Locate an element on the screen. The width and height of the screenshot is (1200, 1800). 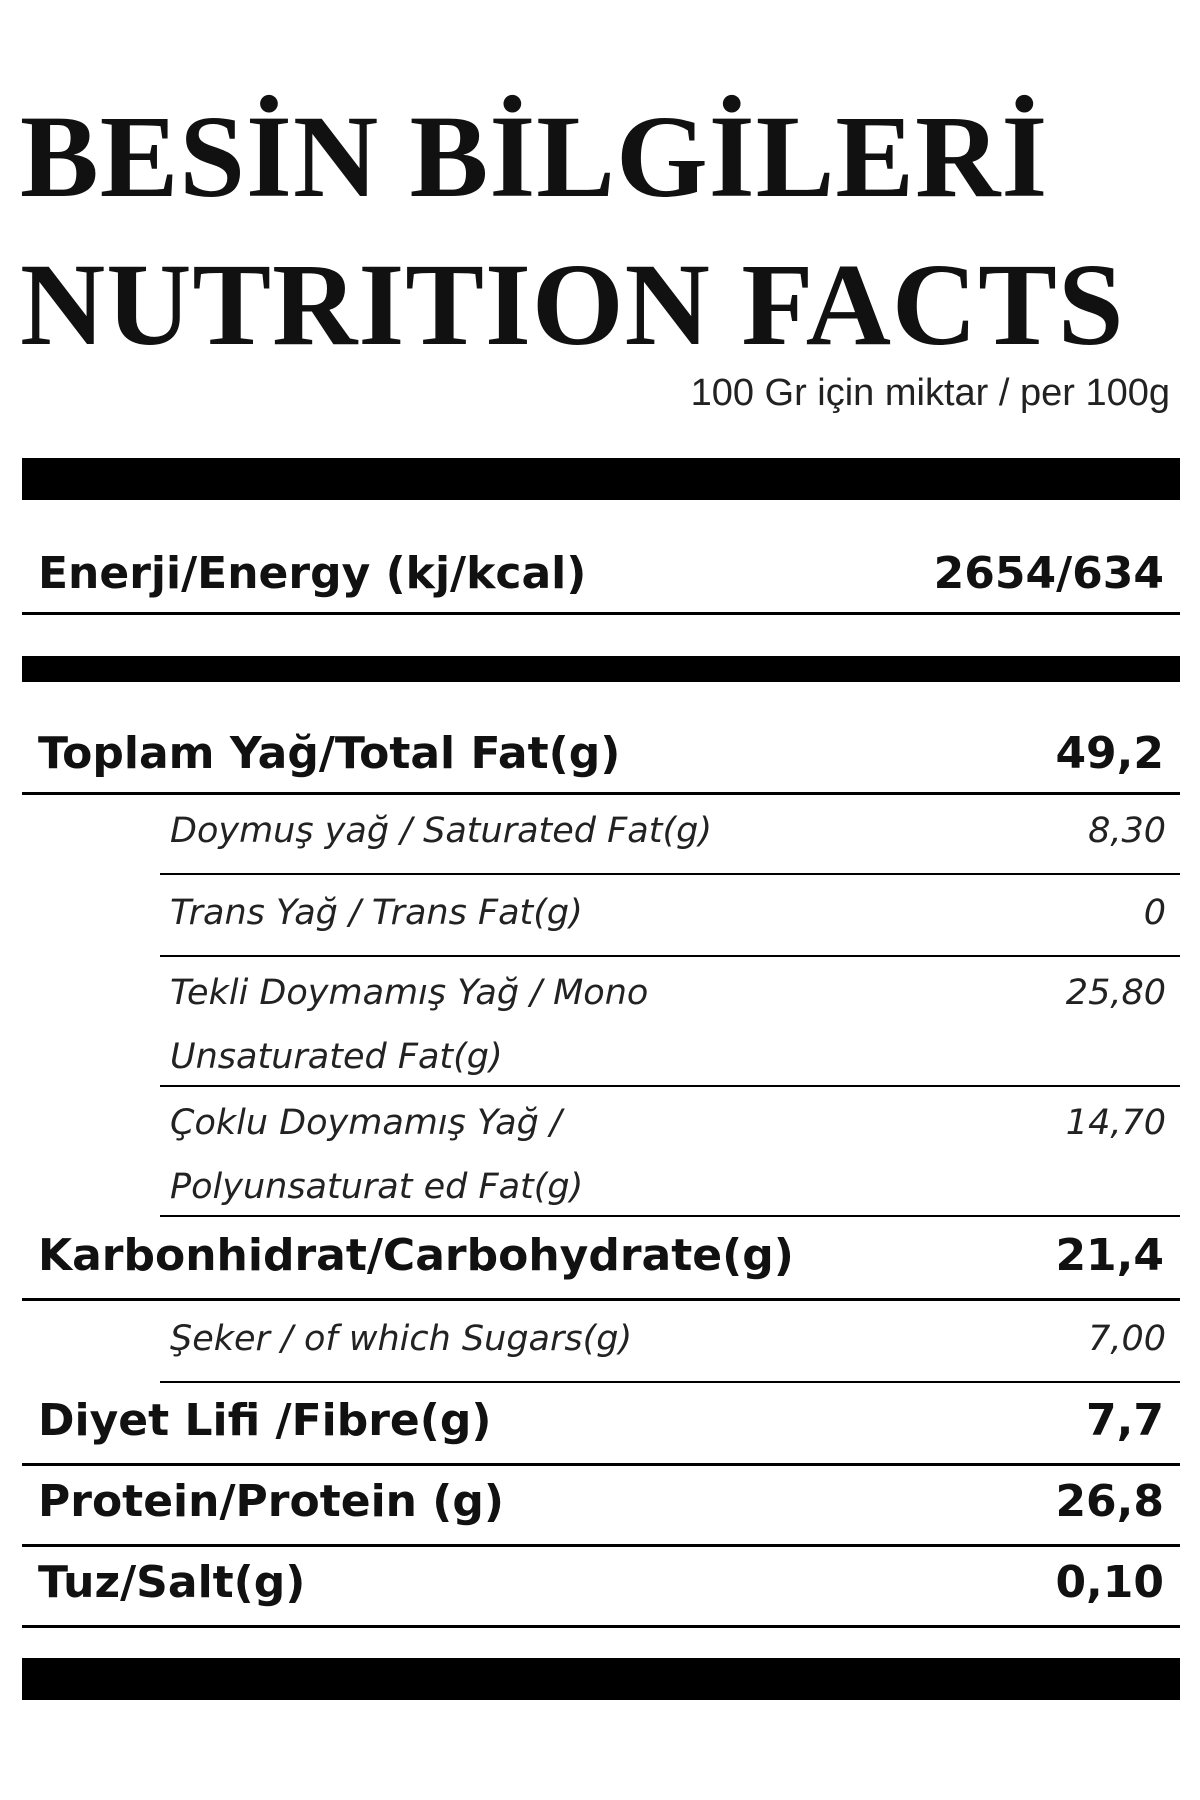
row-value: 49,2 is located at coordinates (1109, 753).